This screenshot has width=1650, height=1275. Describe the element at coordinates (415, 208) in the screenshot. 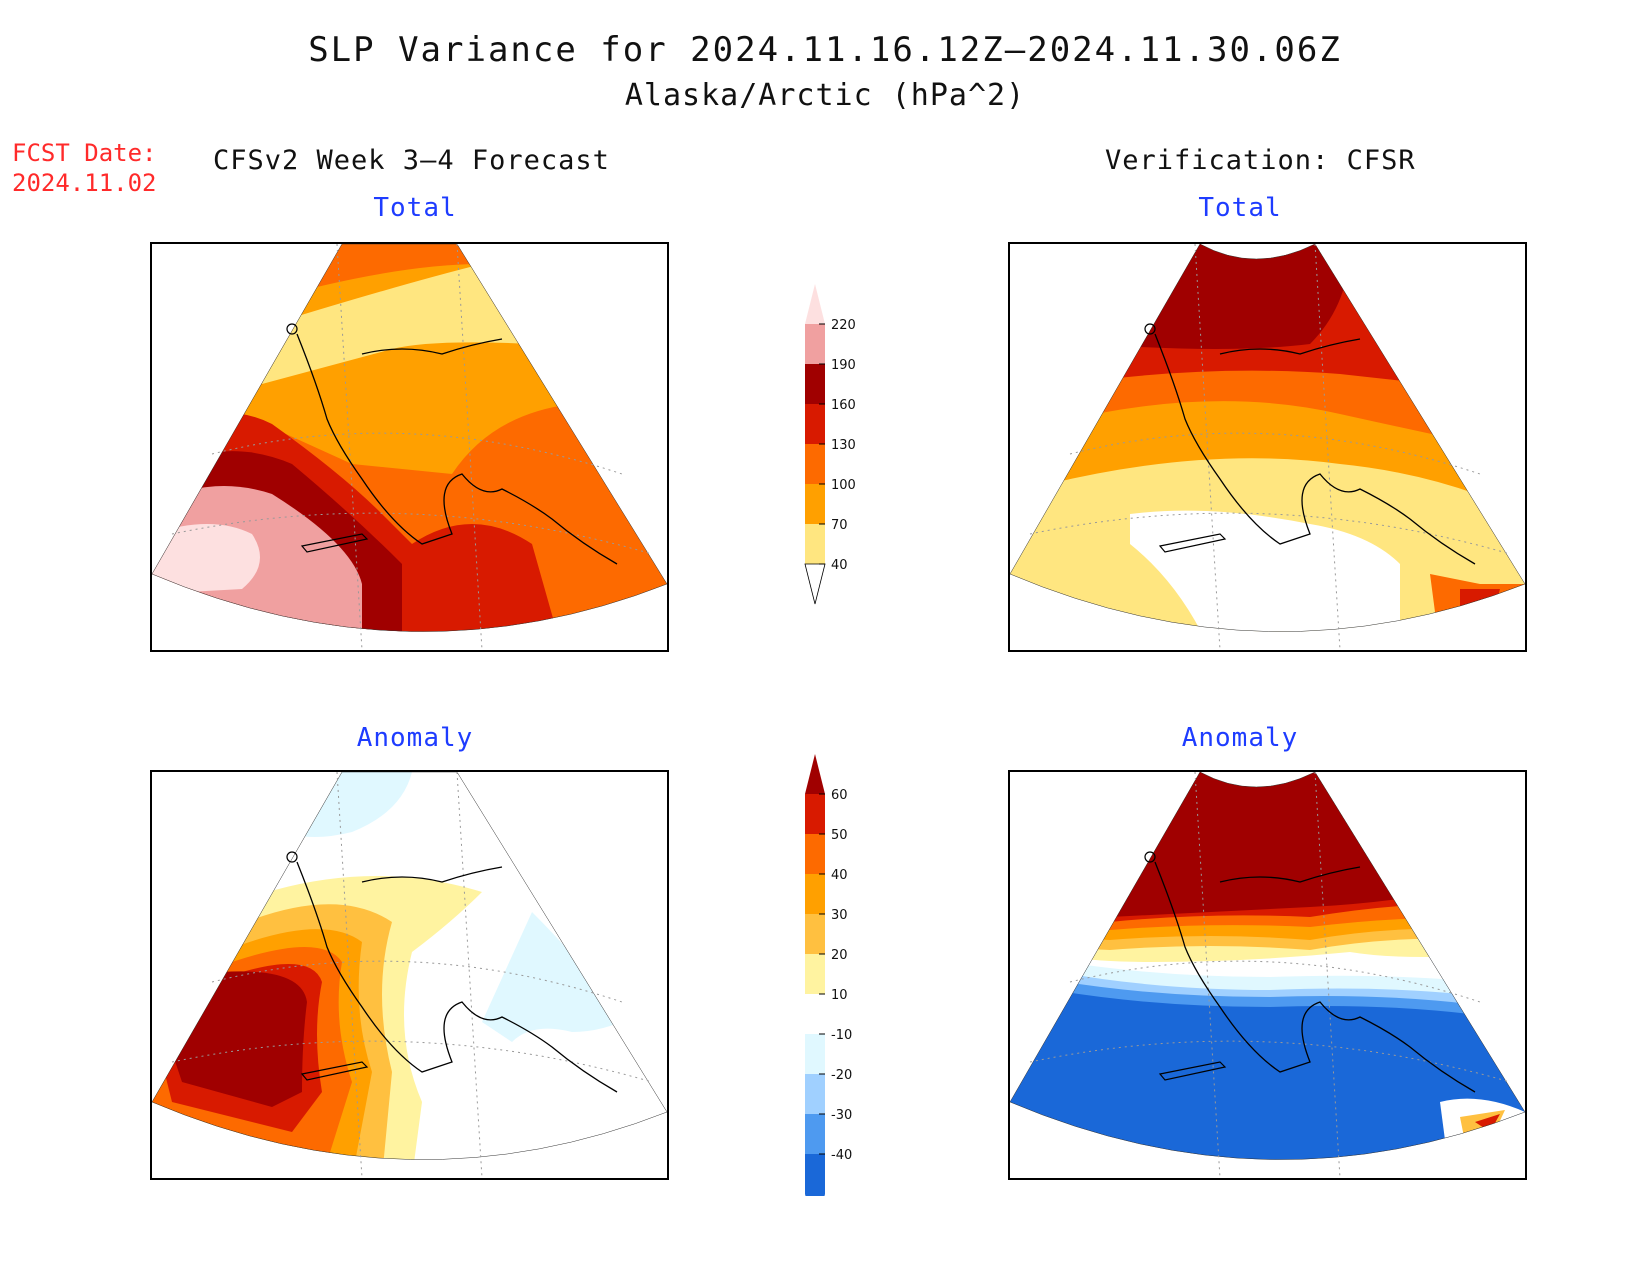

I see `panel-title-forecast-total: Total` at that location.